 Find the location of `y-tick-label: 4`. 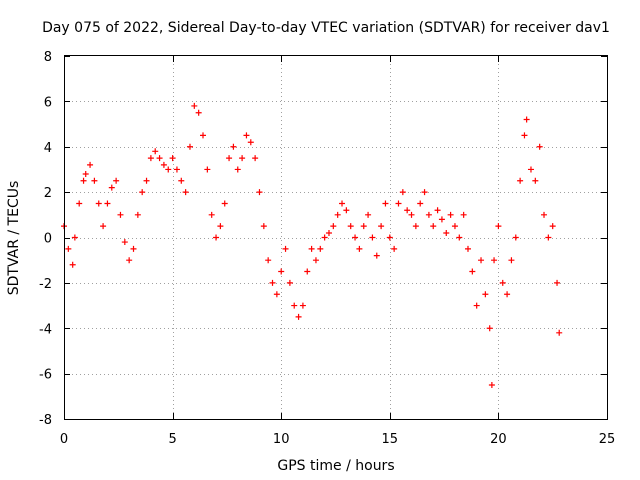

y-tick-label: 4 is located at coordinates (48, 148).